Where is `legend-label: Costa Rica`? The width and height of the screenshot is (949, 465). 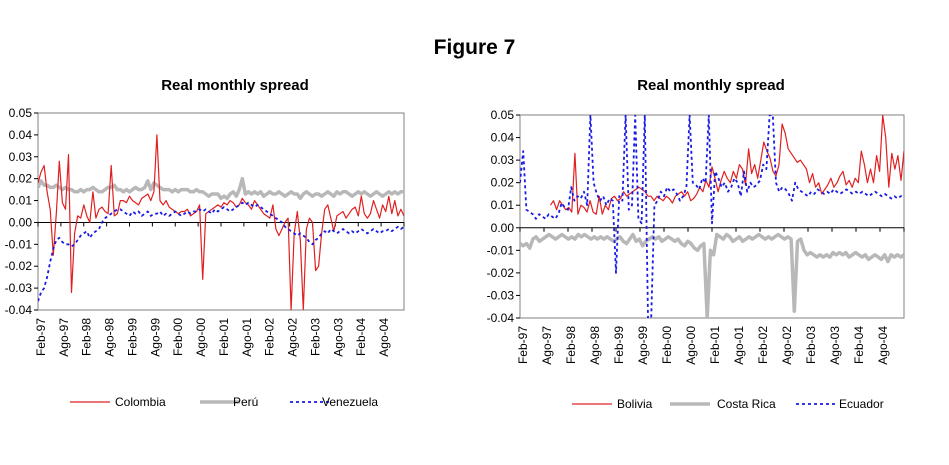 legend-label: Costa Rica is located at coordinates (746, 404).